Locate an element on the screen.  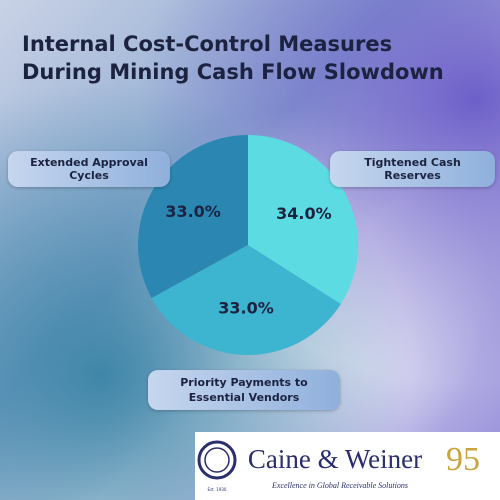
slice-label: Priority Payments to Essential Vendors is located at coordinates (244, 390).